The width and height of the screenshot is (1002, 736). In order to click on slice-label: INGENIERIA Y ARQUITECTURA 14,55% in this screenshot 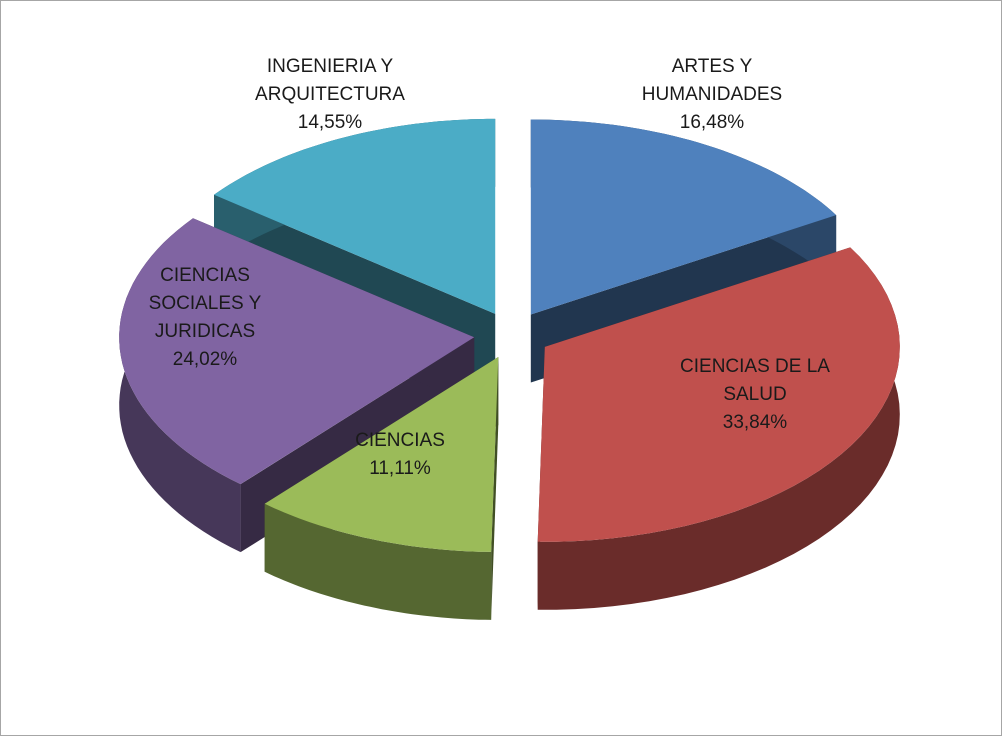, I will do `click(330, 95)`.